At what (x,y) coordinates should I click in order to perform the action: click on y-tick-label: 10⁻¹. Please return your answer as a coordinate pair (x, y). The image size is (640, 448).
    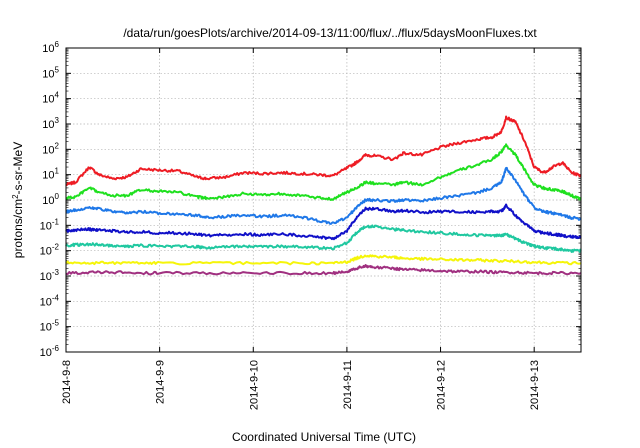
    Looking at the image, I should click on (50, 224).